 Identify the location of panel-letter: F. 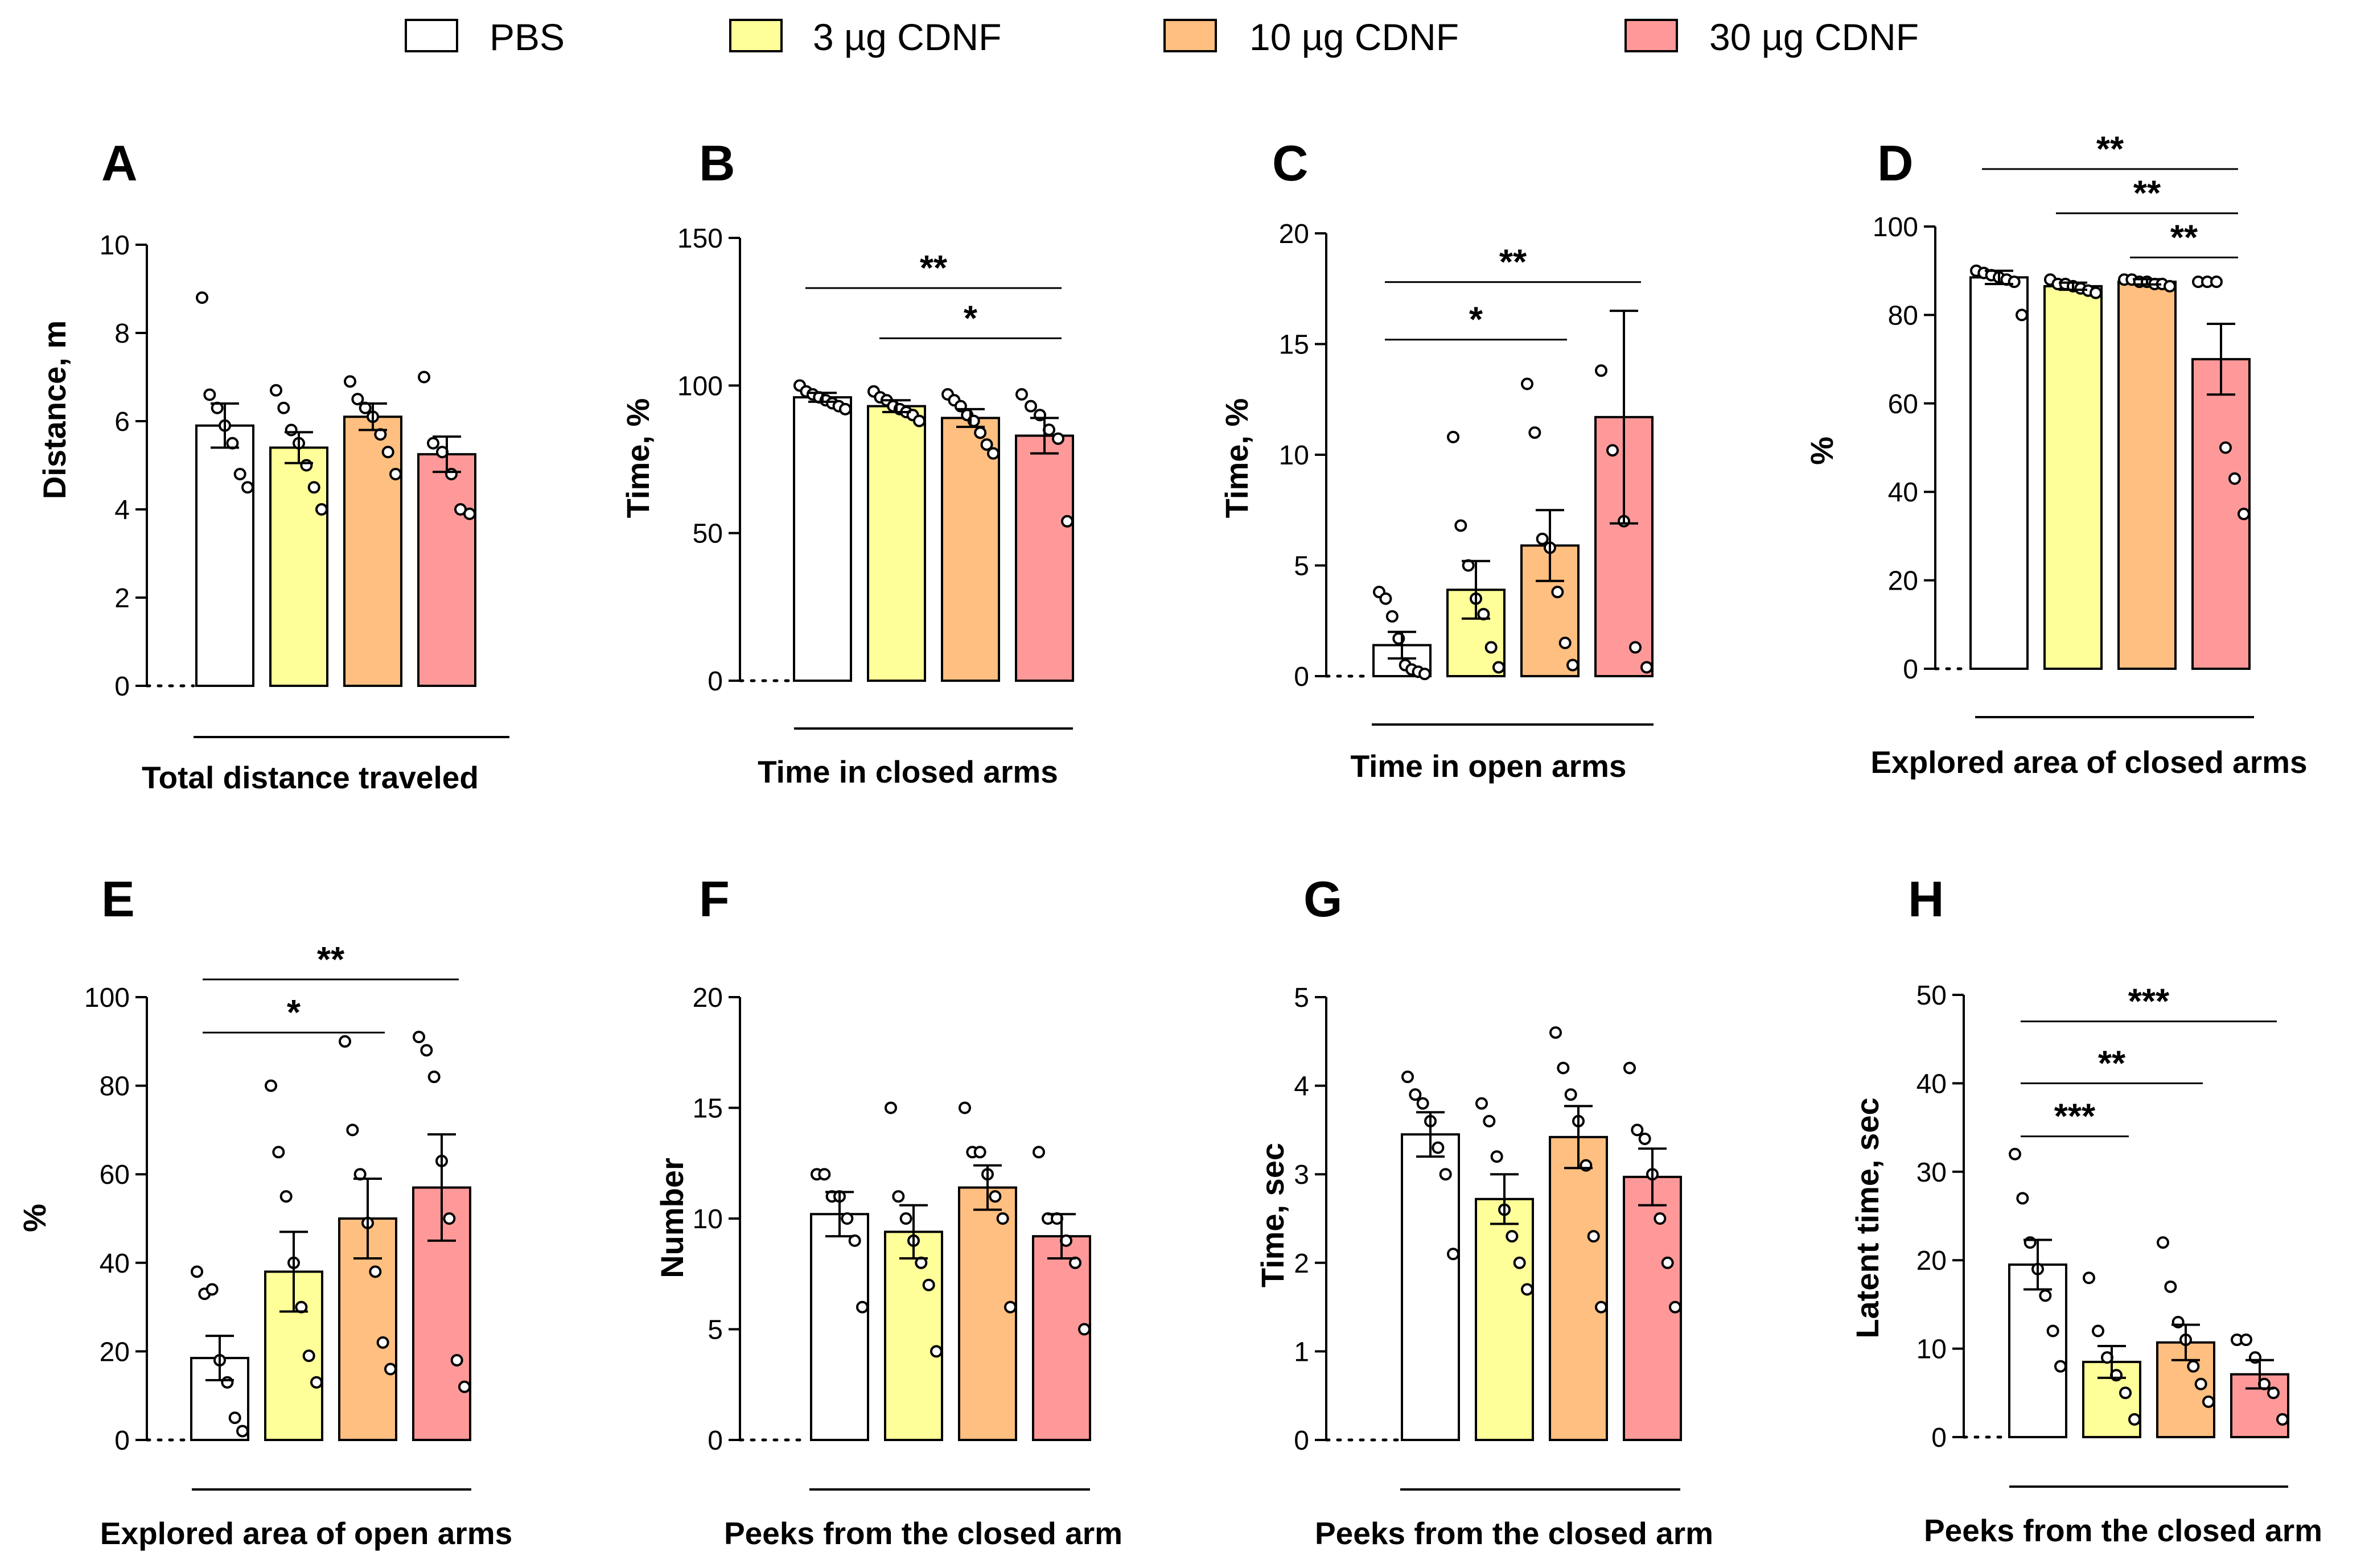
(714, 899).